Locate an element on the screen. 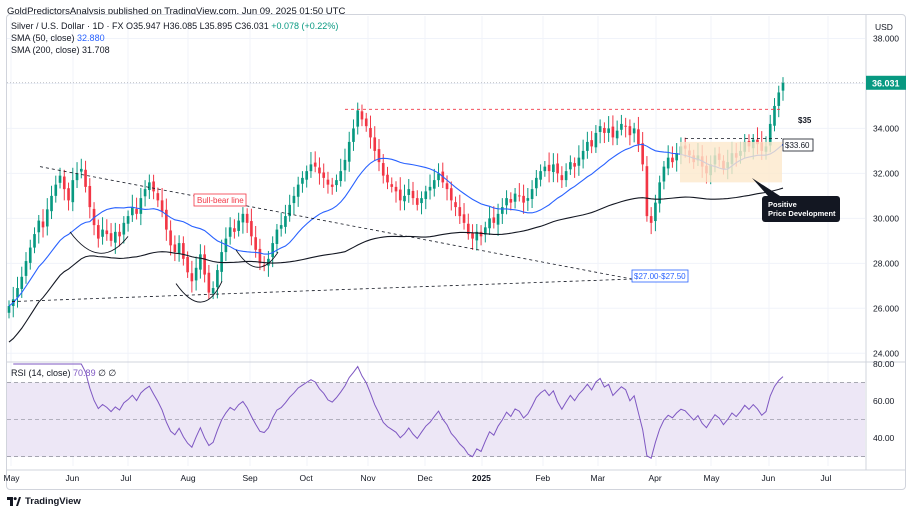 Image resolution: width=912 pixels, height=513 pixels. ohlc-low: L35.895 is located at coordinates (216, 26).